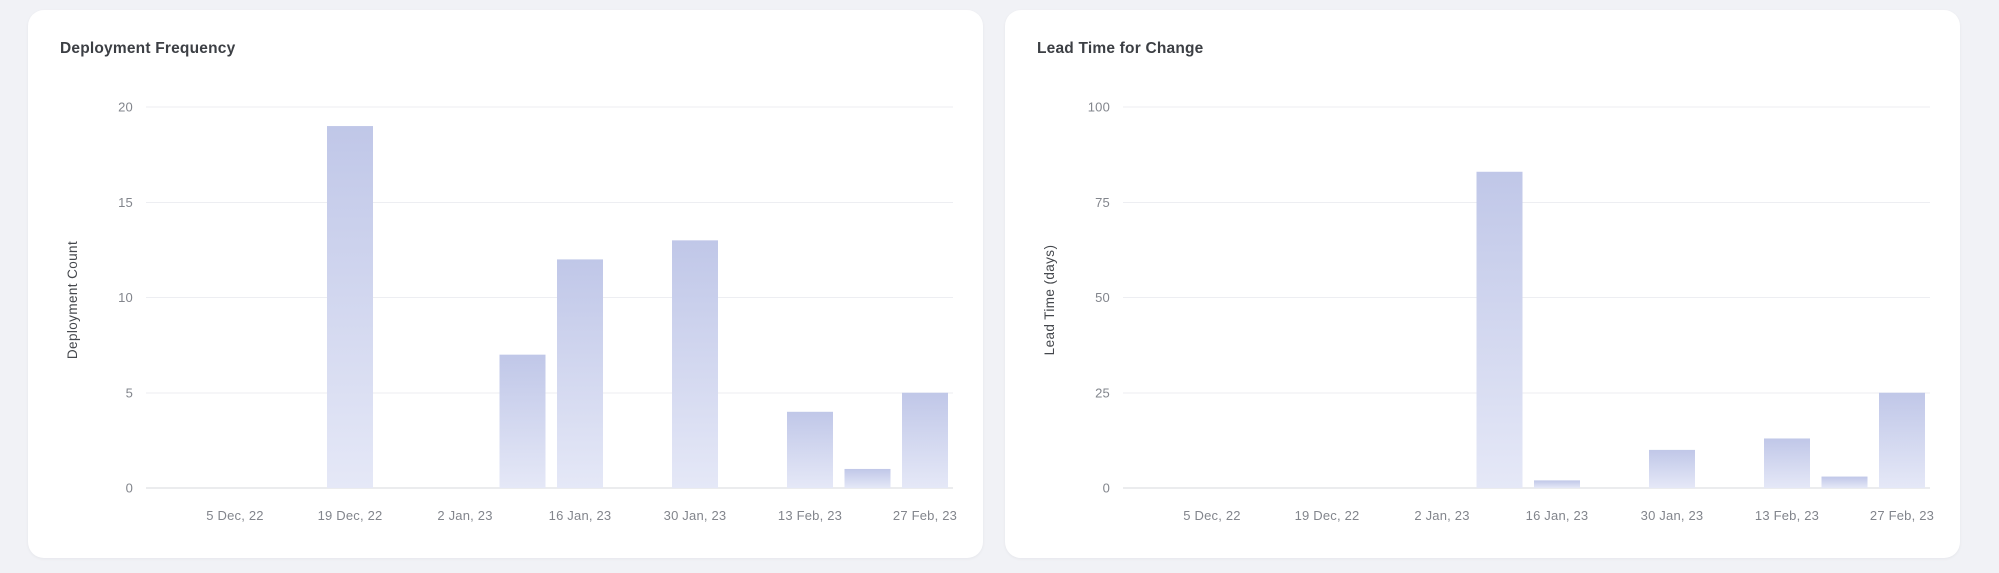 The image size is (1999, 573). I want to click on y-tick-label: 25, so click(1102, 392).